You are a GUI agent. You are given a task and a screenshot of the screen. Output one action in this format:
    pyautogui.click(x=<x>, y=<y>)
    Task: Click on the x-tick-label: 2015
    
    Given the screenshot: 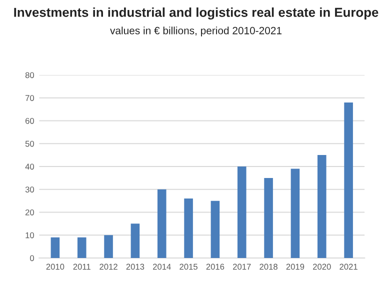 What is the action you would take?
    pyautogui.click(x=189, y=267)
    